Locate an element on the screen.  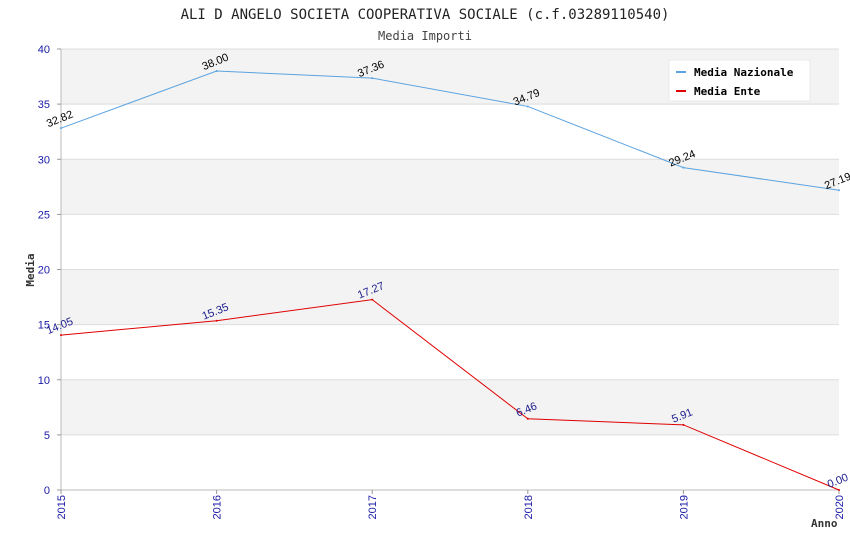
data-label: 0.00 is located at coordinates (838, 481).